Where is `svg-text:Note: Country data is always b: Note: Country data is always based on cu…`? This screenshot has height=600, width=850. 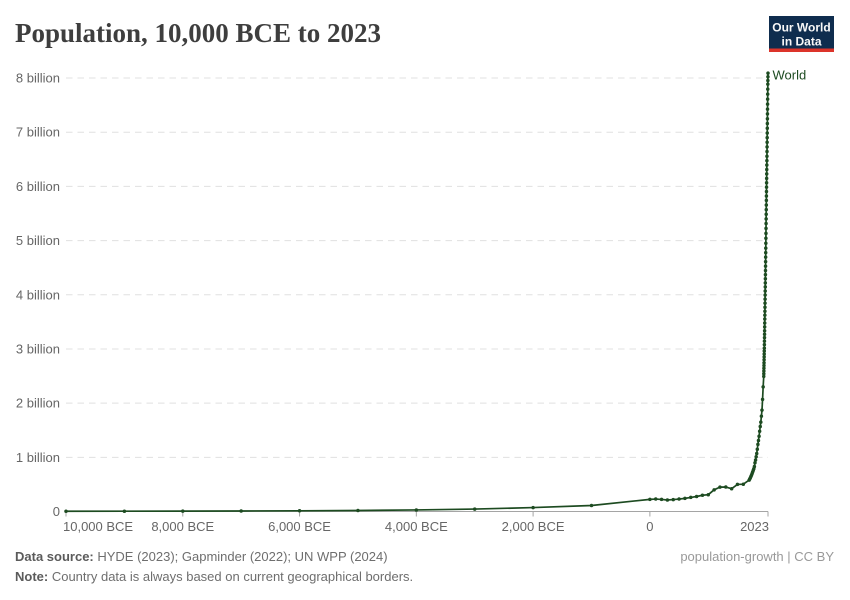 svg-text:Note: Country data is always b: Note: Country data is always based on cu… is located at coordinates (214, 576).